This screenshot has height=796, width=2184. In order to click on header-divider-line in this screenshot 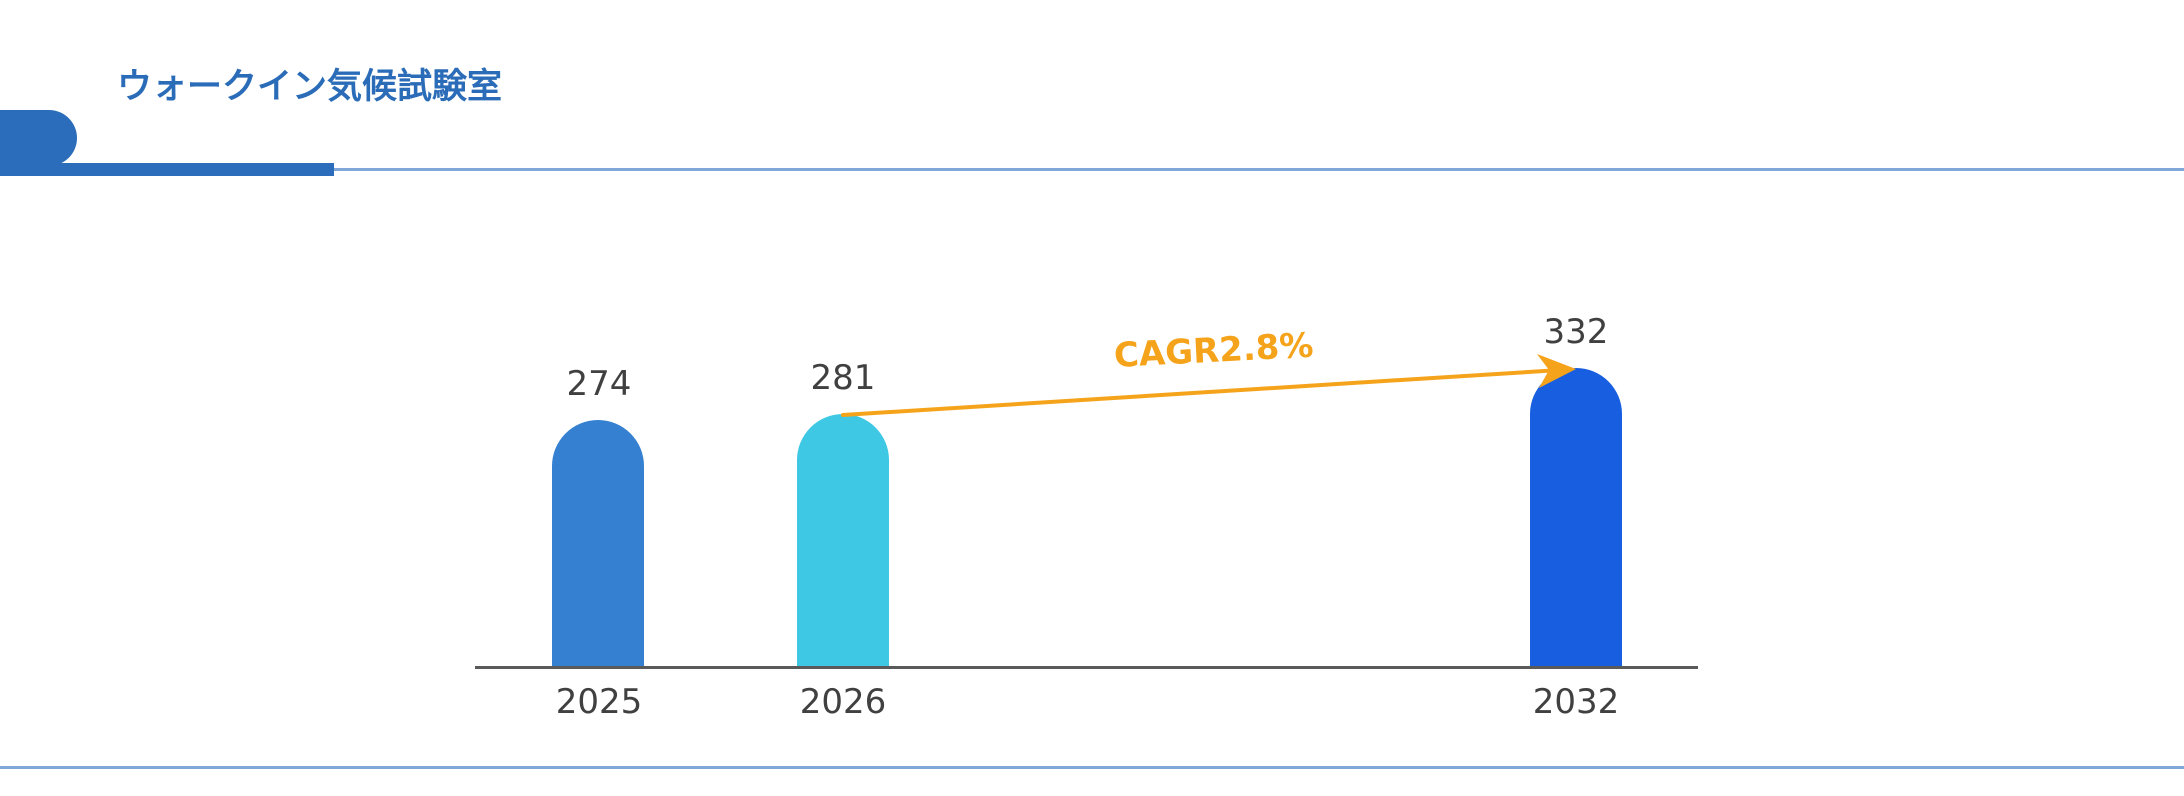, I will do `click(1259, 169)`.